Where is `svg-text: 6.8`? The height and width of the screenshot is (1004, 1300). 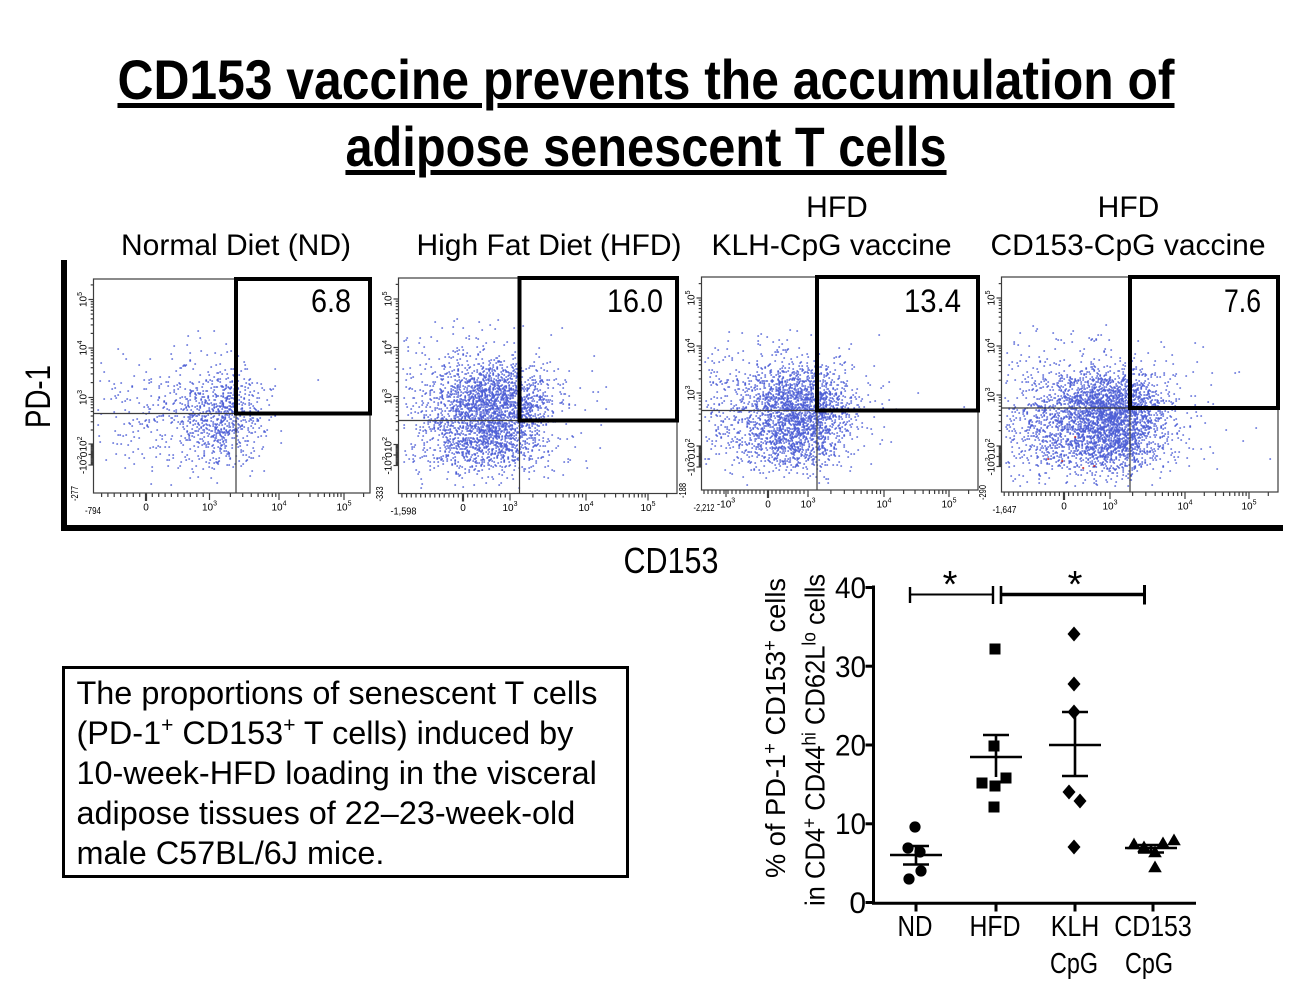
svg-text: 6.8 is located at coordinates (331, 301).